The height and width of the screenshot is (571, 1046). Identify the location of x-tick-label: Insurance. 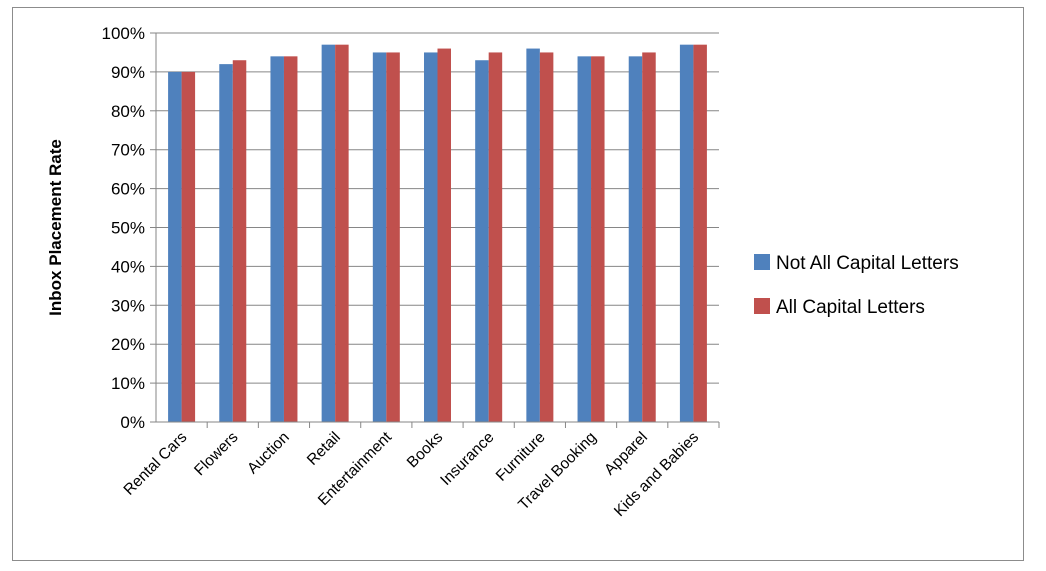
(467, 459).